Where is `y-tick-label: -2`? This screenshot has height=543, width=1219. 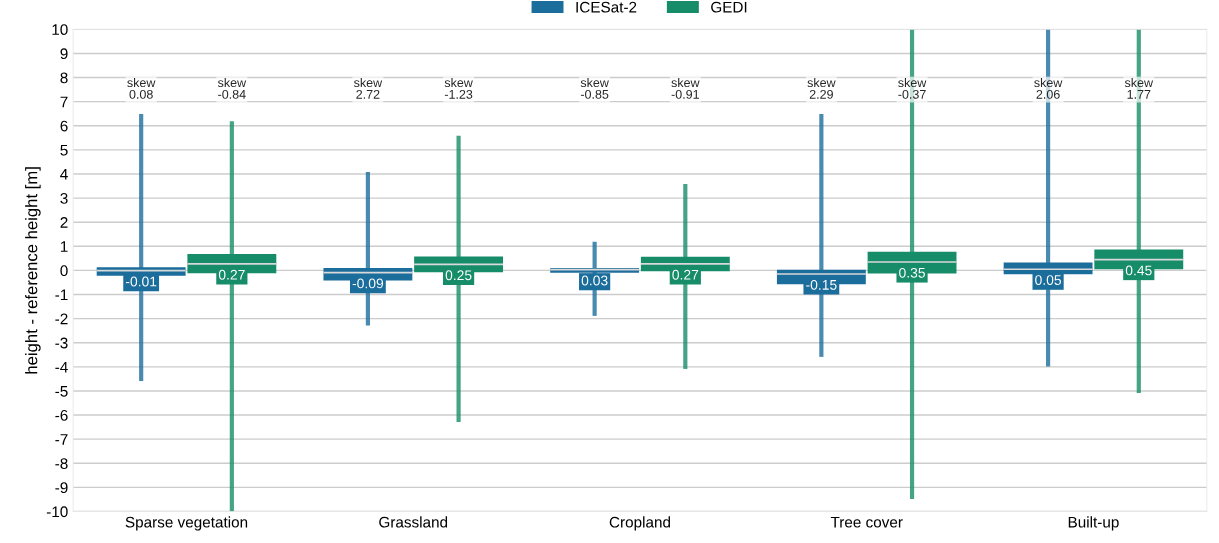 y-tick-label: -2 is located at coordinates (61, 319).